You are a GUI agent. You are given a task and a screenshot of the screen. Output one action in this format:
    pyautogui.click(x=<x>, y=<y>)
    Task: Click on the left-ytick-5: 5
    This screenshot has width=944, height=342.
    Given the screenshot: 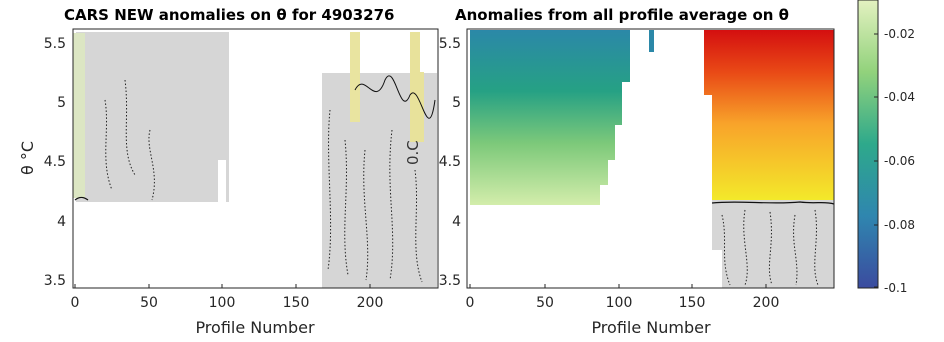 What is the action you would take?
    pyautogui.click(x=61, y=103)
    